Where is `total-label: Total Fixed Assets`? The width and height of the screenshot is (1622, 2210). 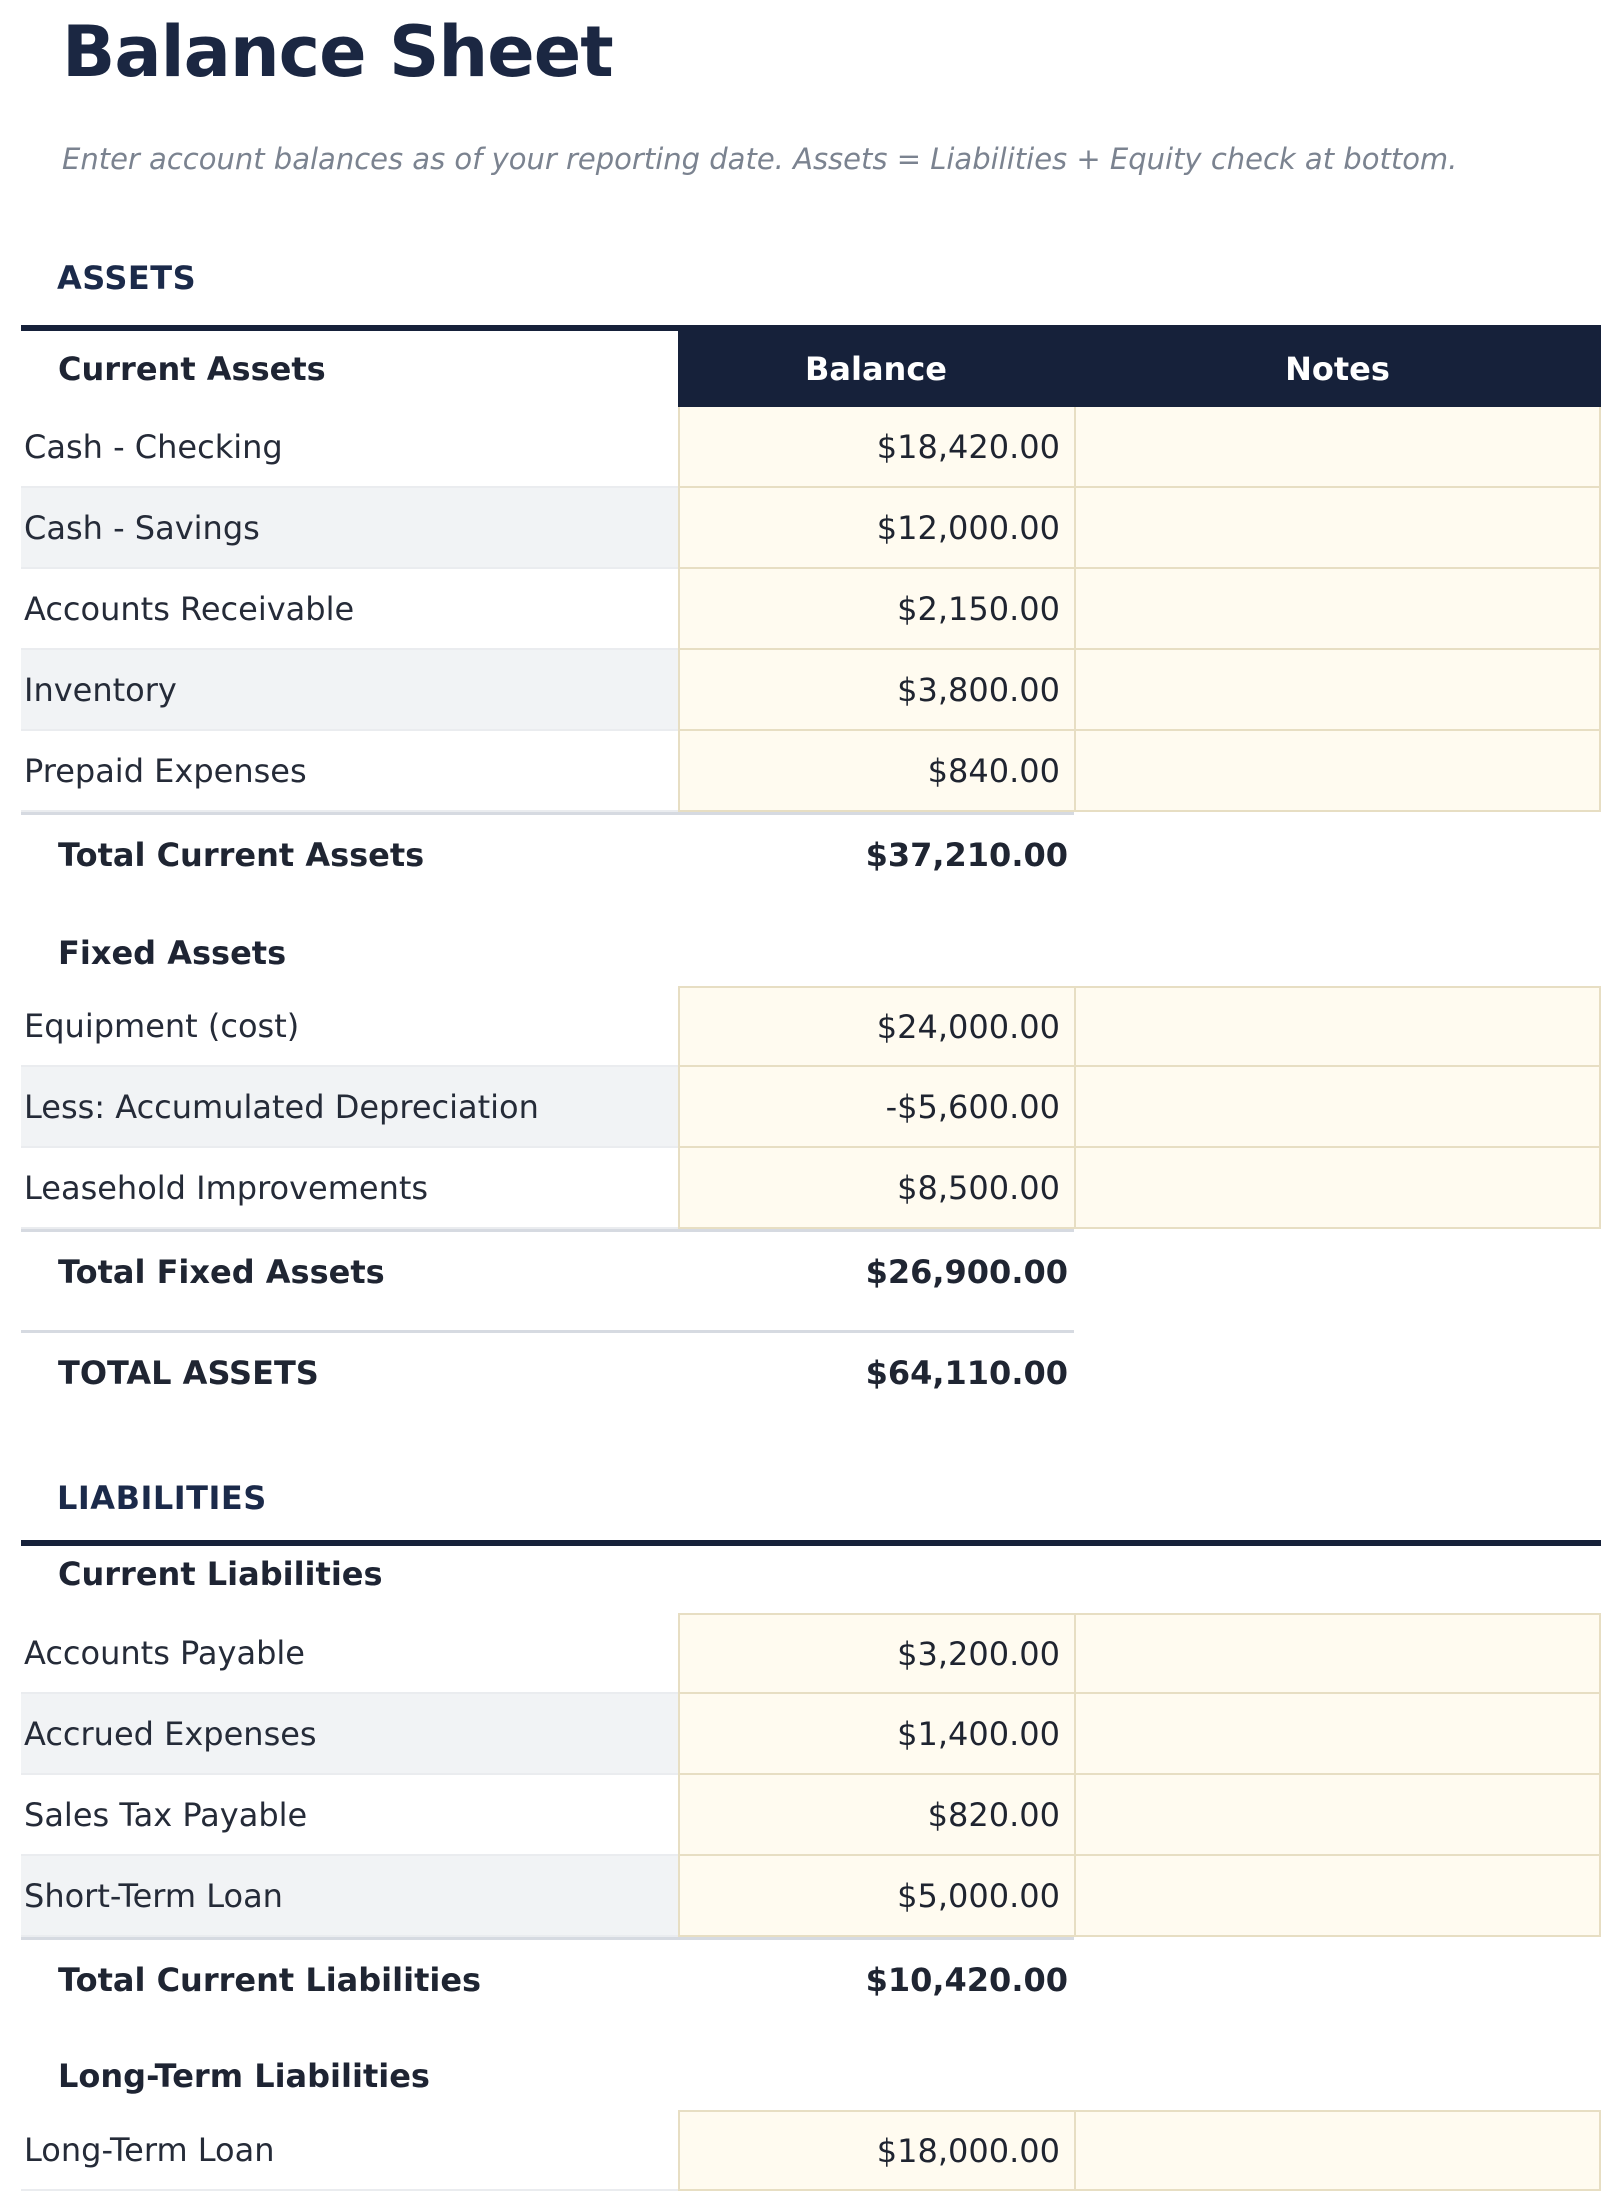
total-label: Total Fixed Assets is located at coordinates (221, 1272).